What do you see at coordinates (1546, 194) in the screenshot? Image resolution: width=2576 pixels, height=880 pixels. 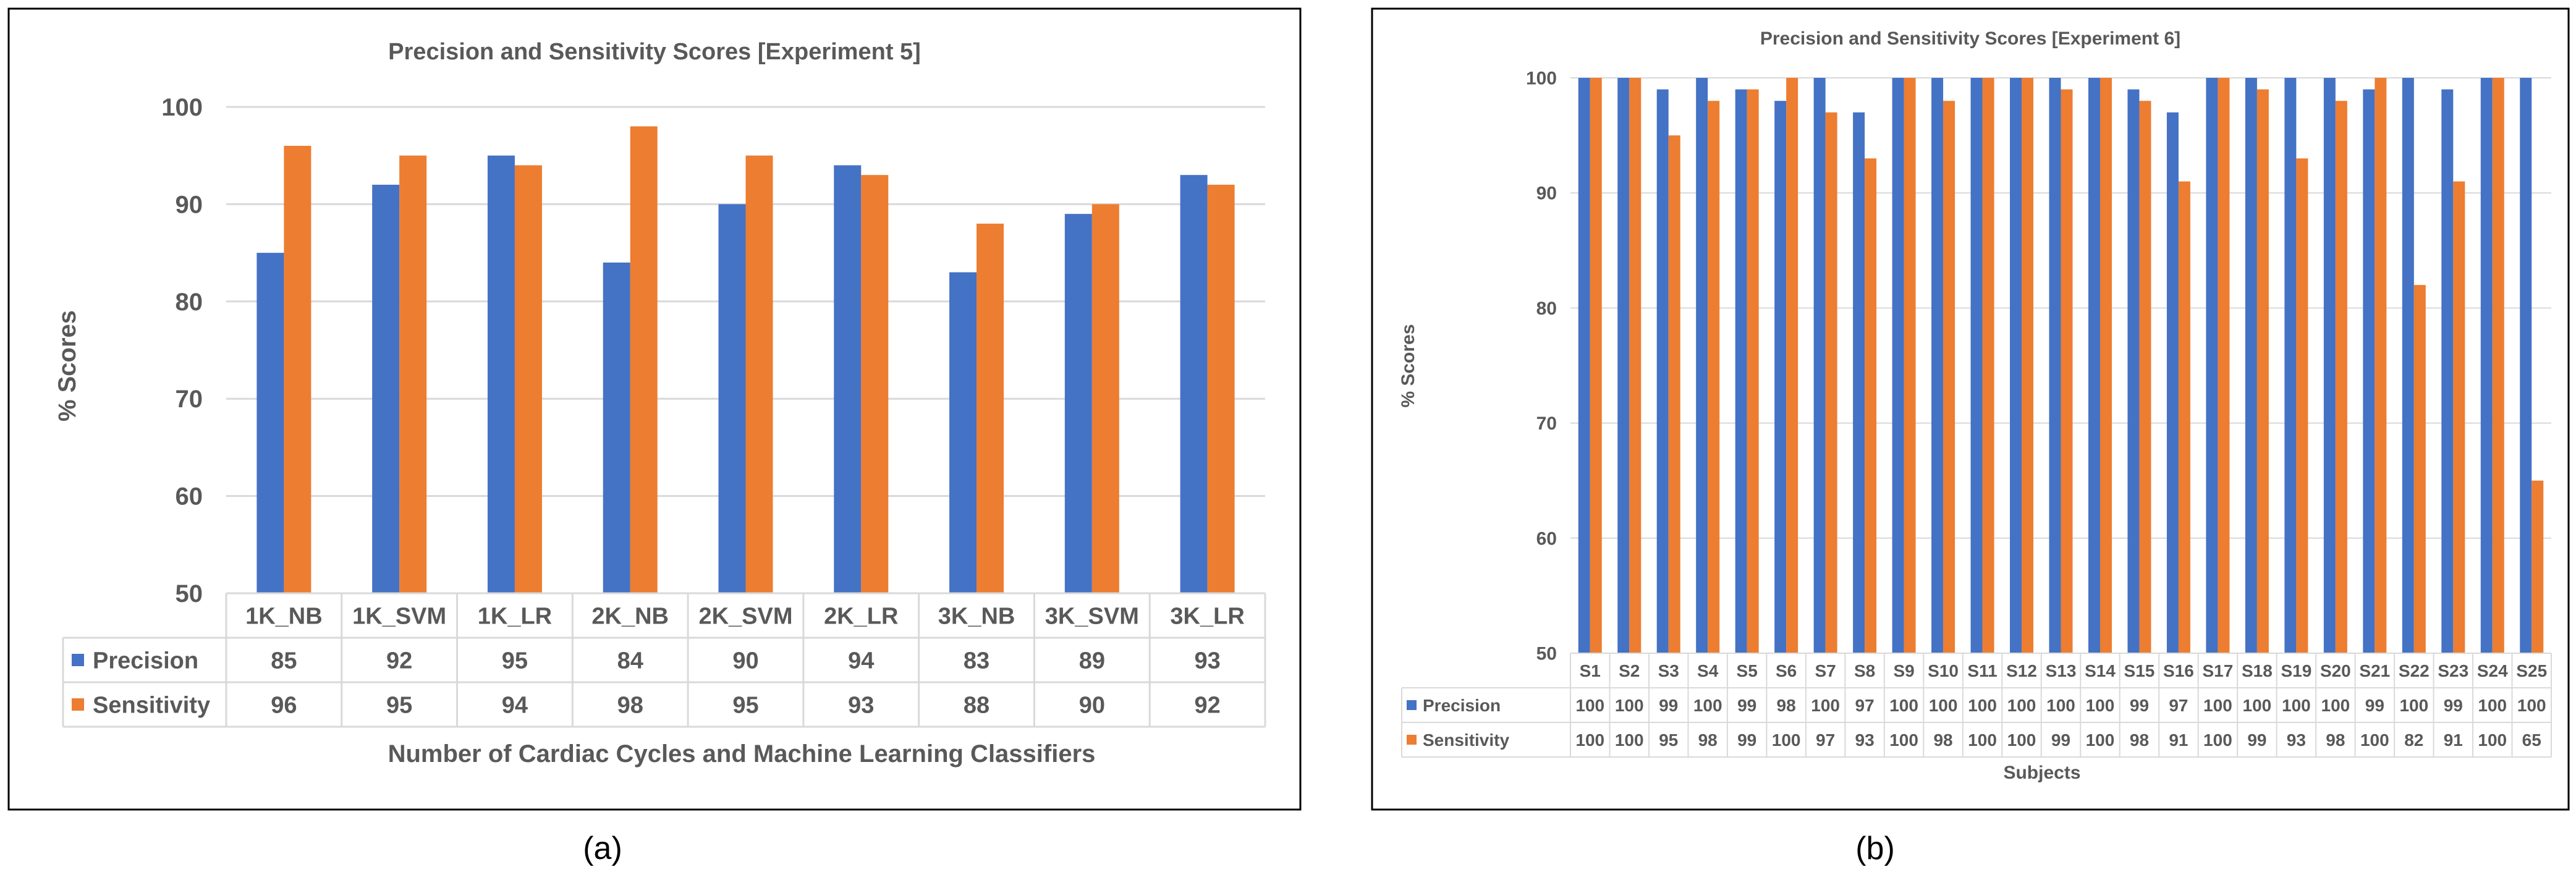 I see `y-tick-label: 90` at bounding box center [1546, 194].